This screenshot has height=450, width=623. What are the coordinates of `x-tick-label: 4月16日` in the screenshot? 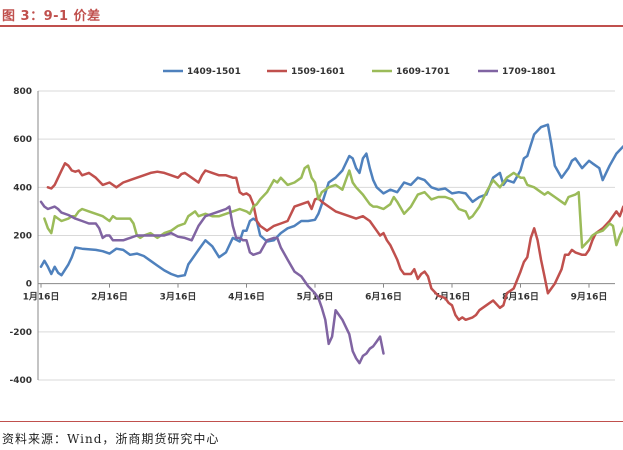 It's located at (246, 297).